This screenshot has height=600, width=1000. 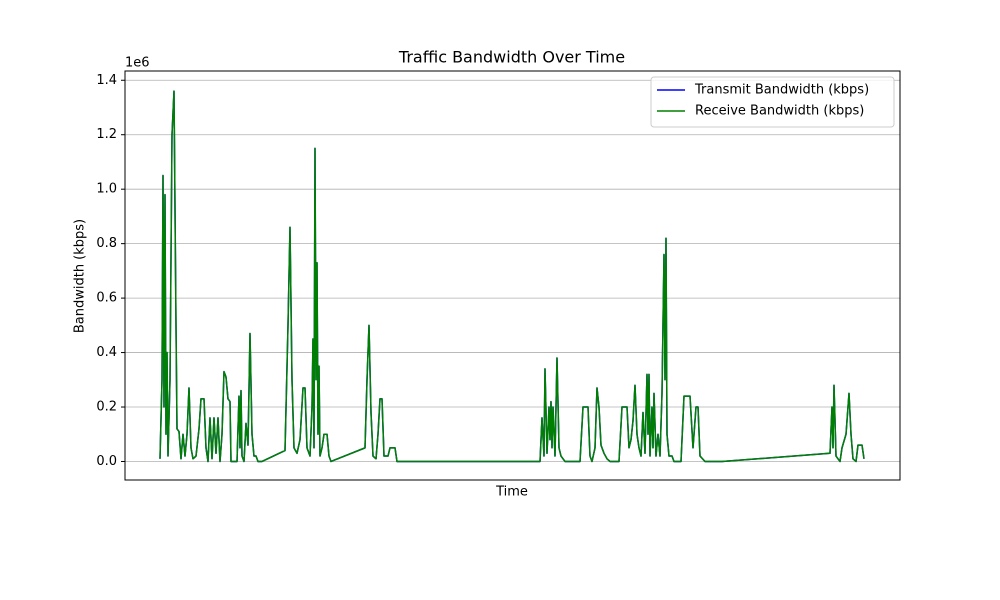 What do you see at coordinates (511, 492) in the screenshot?
I see `x-axis-label: Time` at bounding box center [511, 492].